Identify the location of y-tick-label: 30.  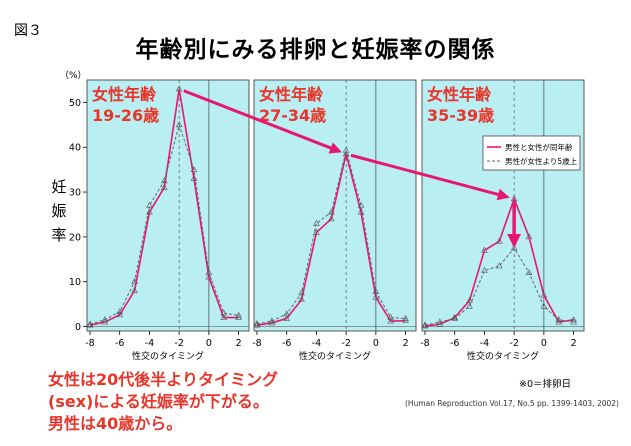
(75, 193).